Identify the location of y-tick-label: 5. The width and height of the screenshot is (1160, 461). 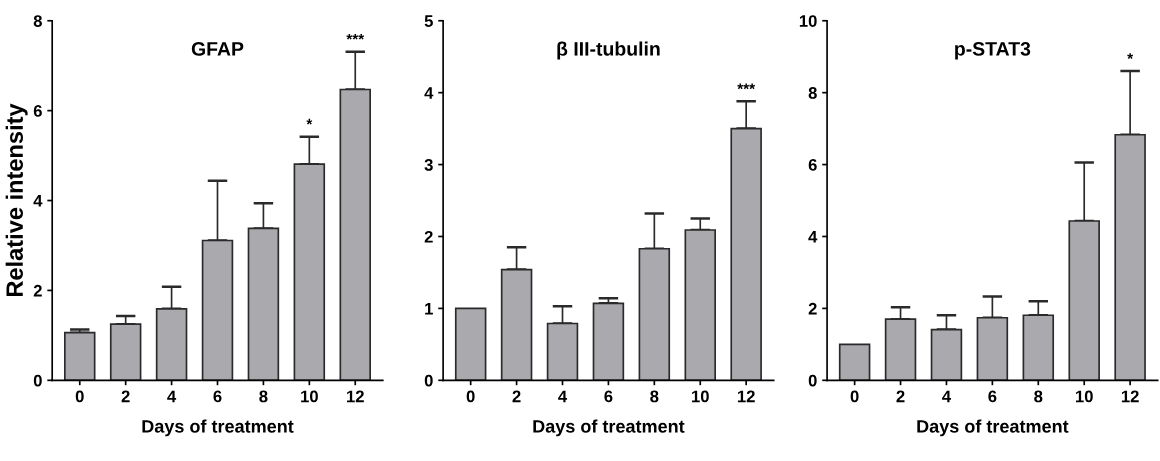
(428, 21).